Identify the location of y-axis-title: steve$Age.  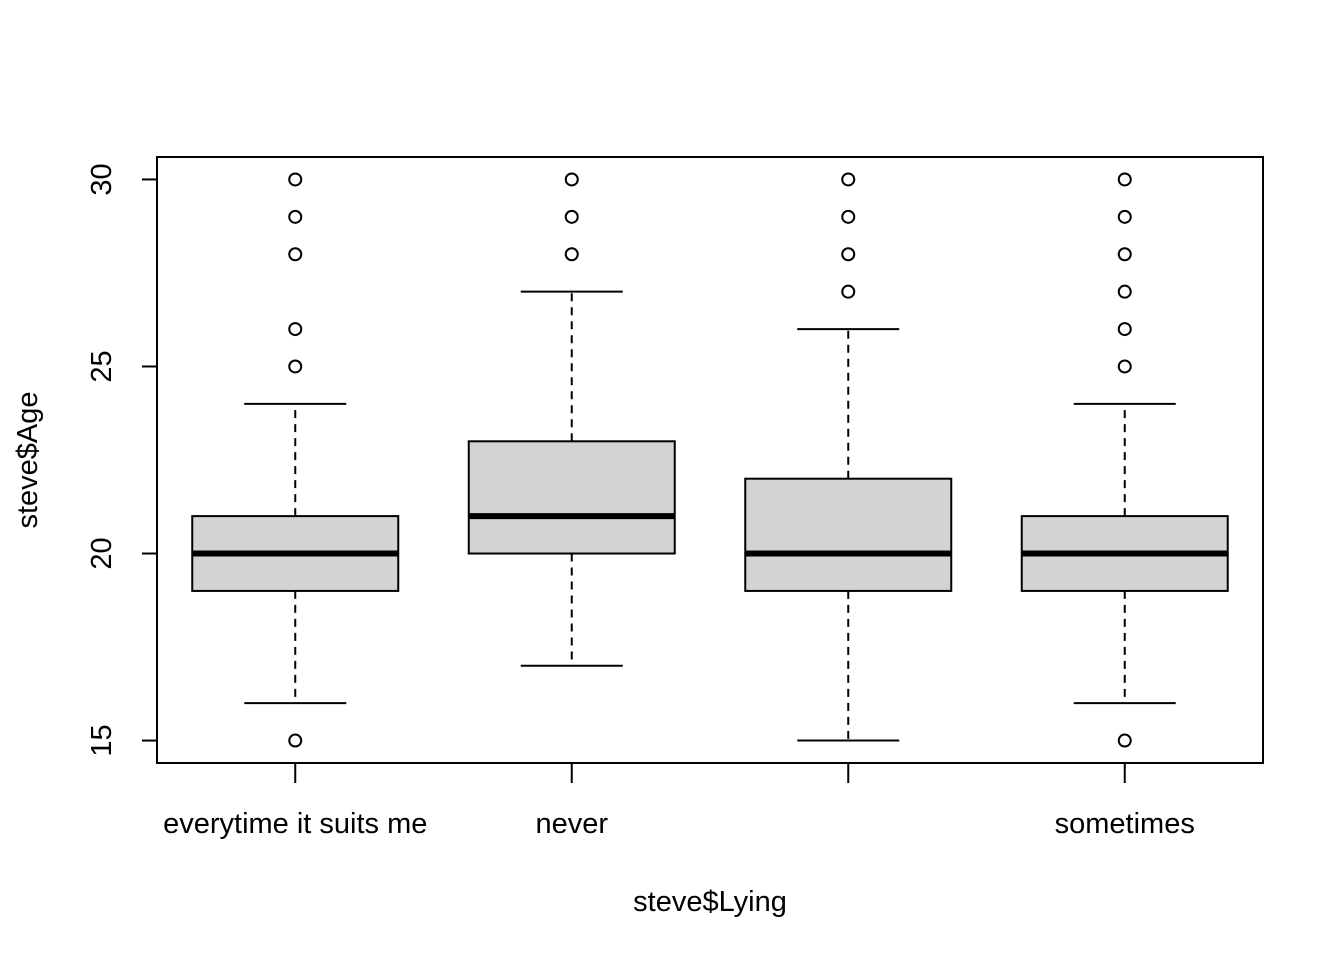
(28, 459).